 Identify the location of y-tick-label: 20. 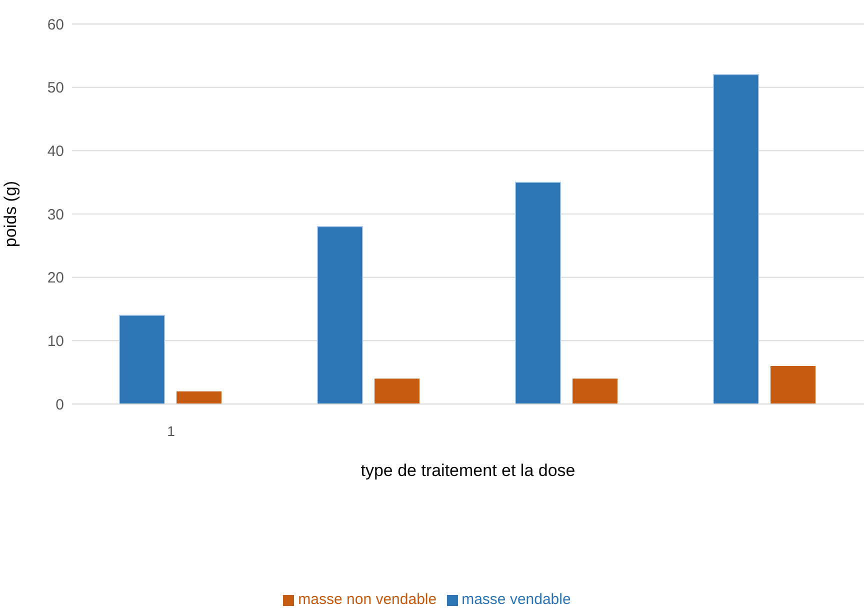
(55, 278).